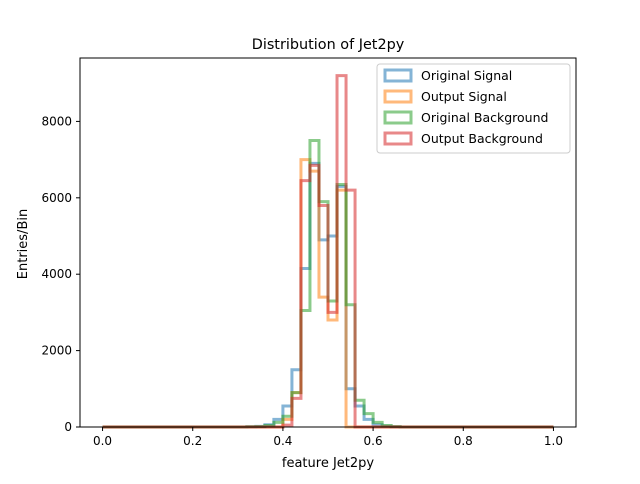 Image resolution: width=640 pixels, height=484 pixels. What do you see at coordinates (482, 138) in the screenshot?
I see `legend-label: Output Background` at bounding box center [482, 138].